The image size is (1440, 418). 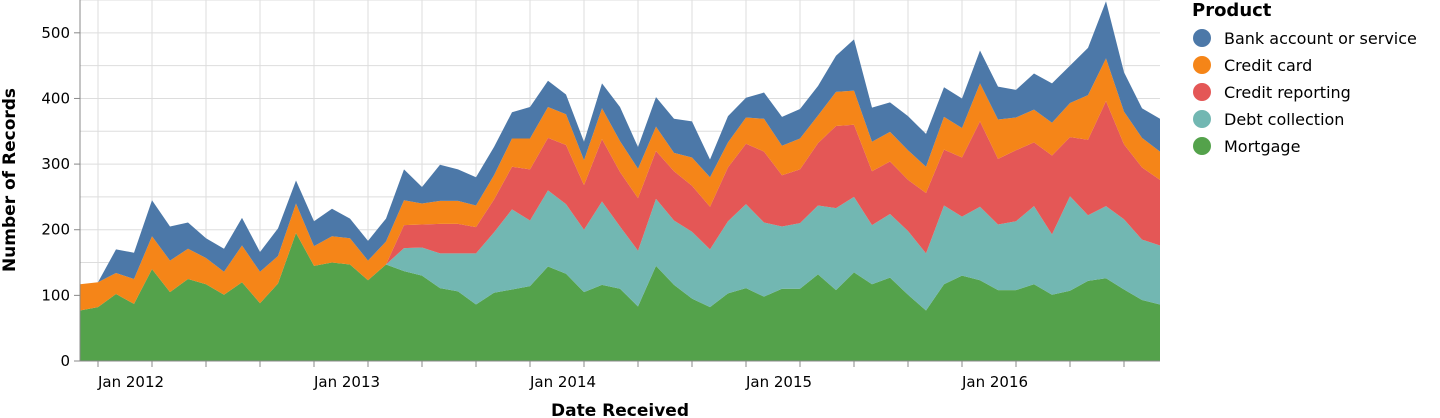 I want to click on x-tick-label: Jan 2013, so click(x=346, y=382).